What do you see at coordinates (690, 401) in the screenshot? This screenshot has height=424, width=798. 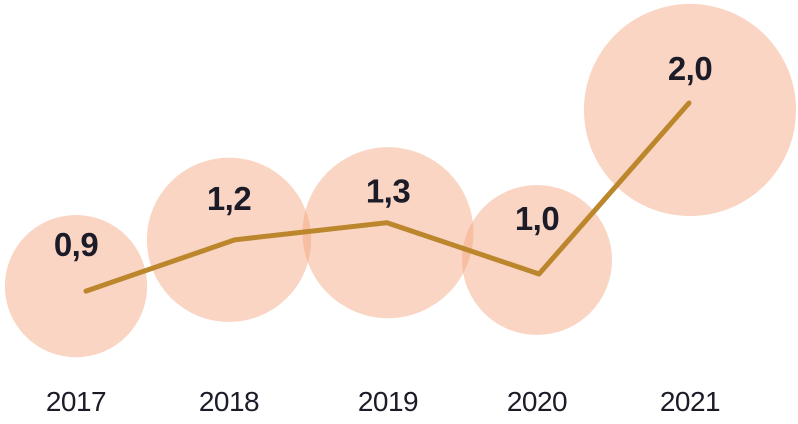 I see `year-label-2021: 2021` at bounding box center [690, 401].